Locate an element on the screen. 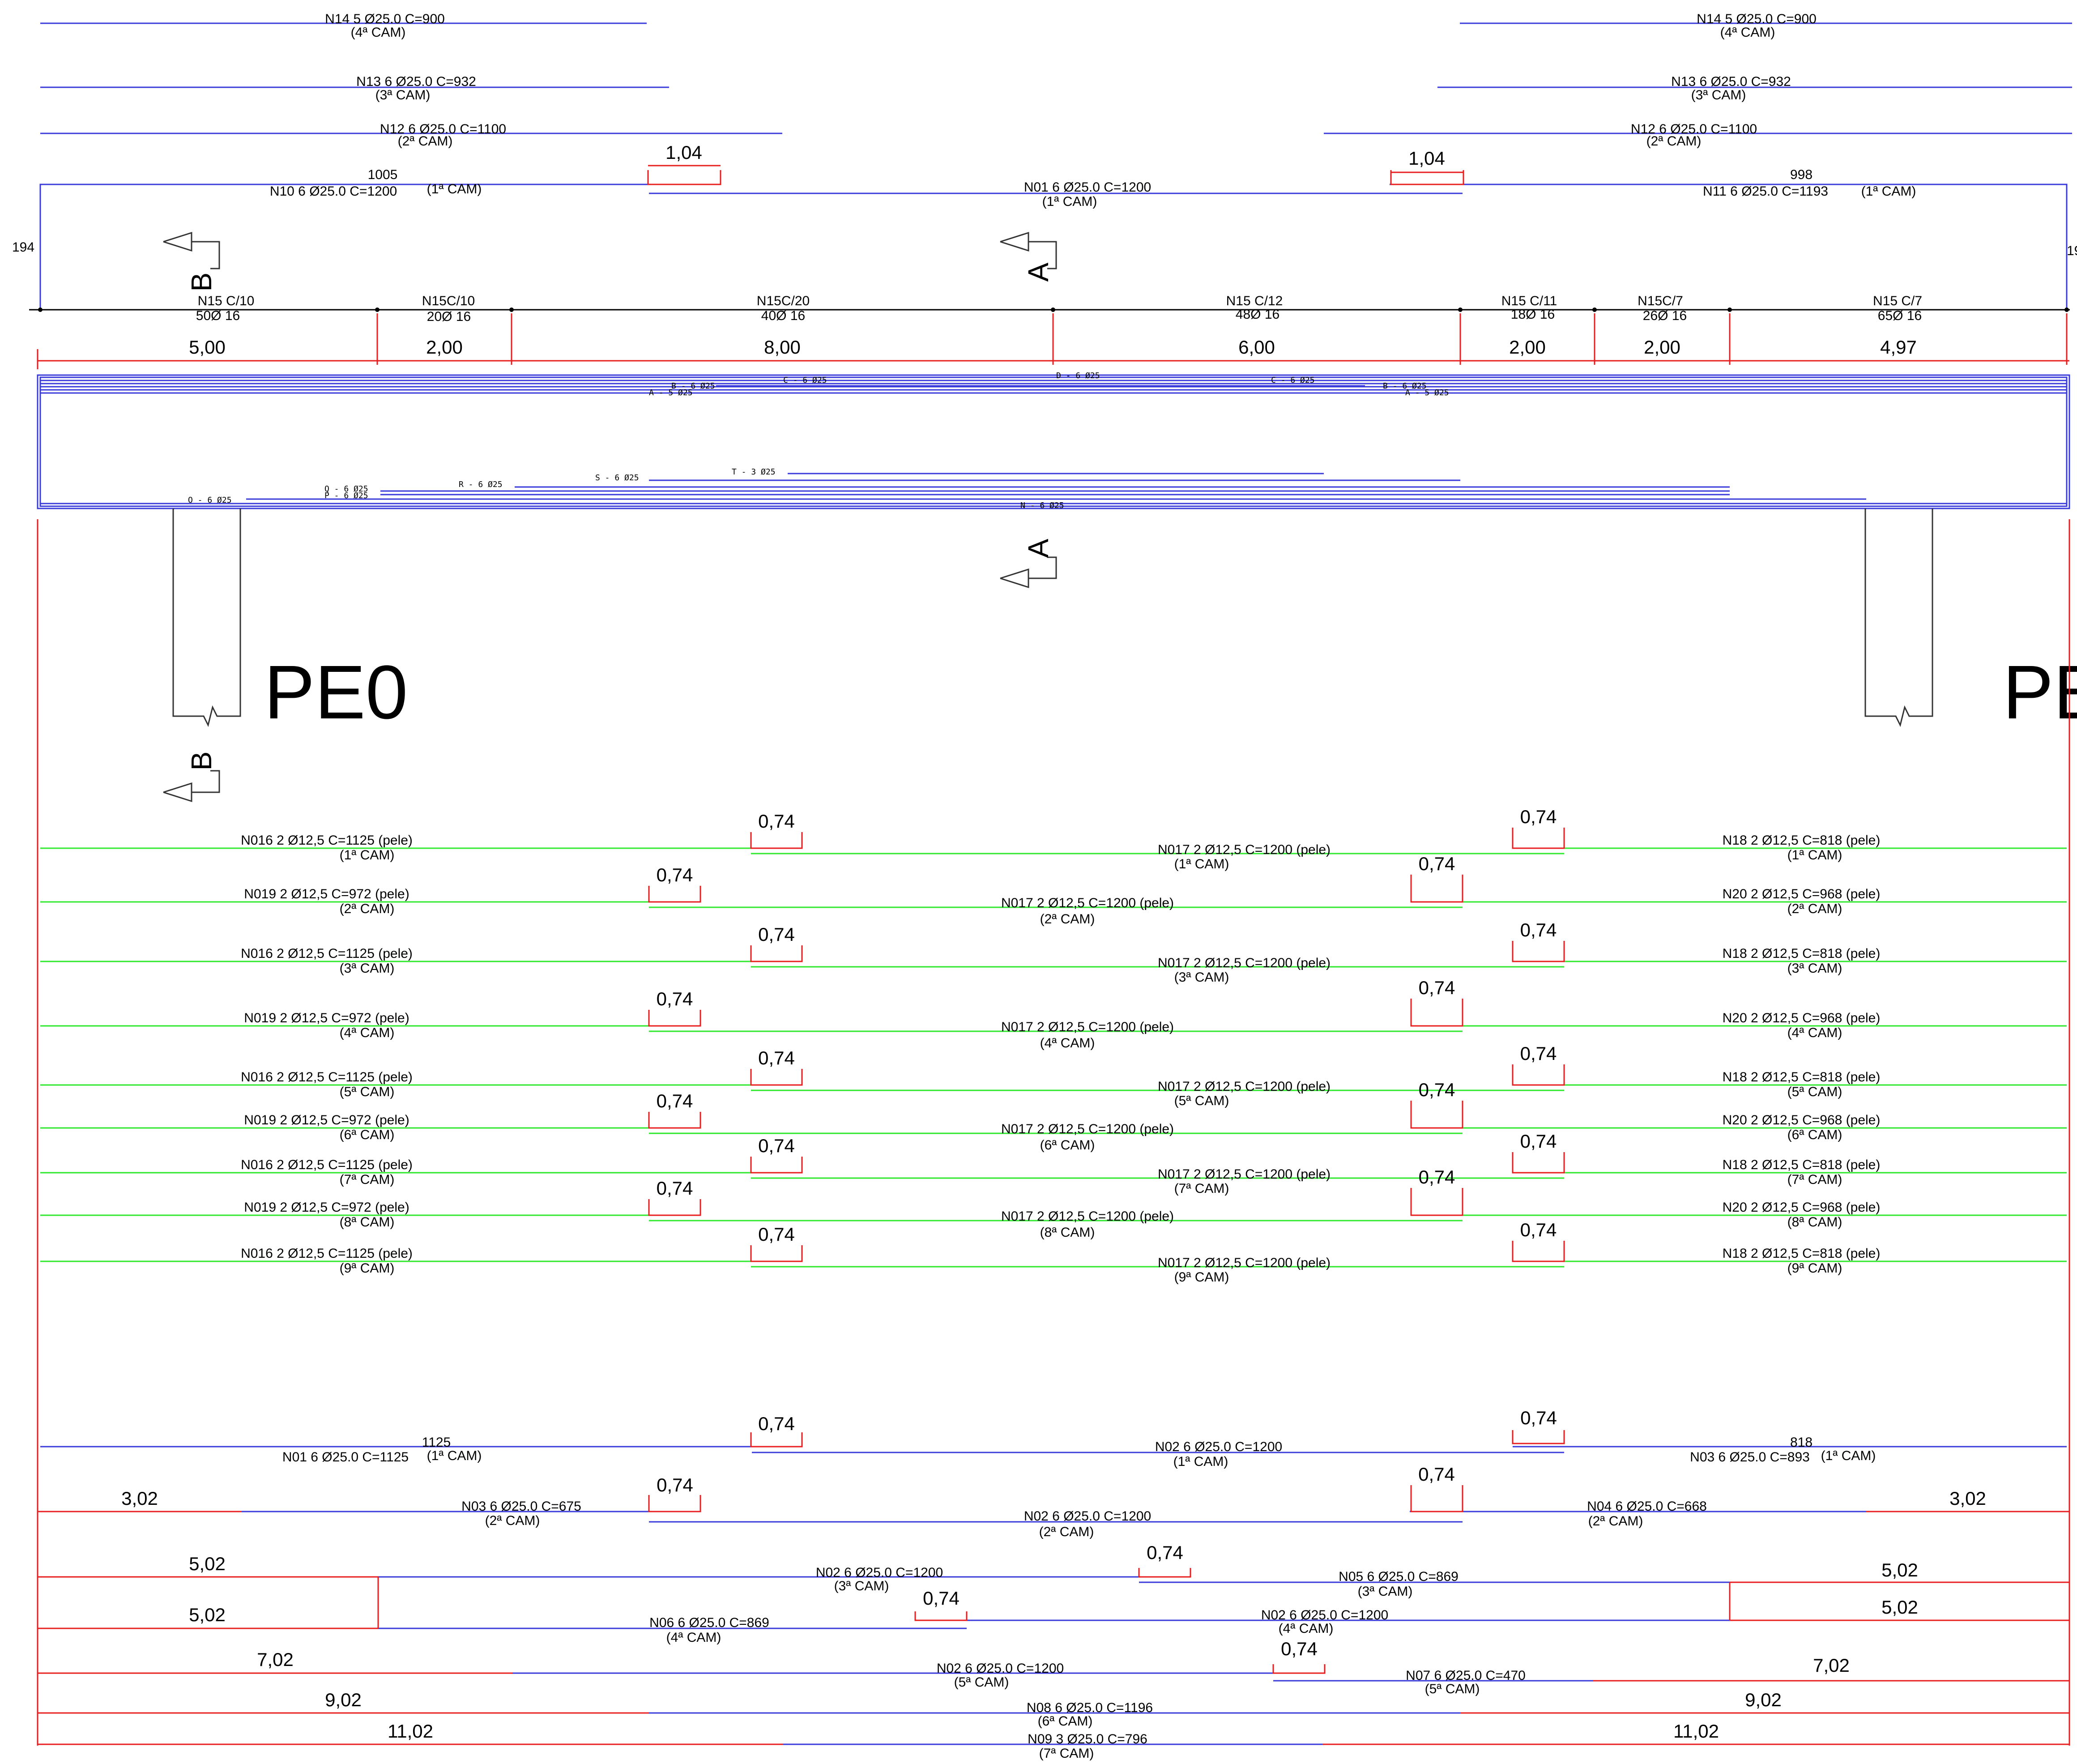 This screenshot has height=1764, width=2077. bar-tag: O - 6 Ø25 is located at coordinates (210, 500).